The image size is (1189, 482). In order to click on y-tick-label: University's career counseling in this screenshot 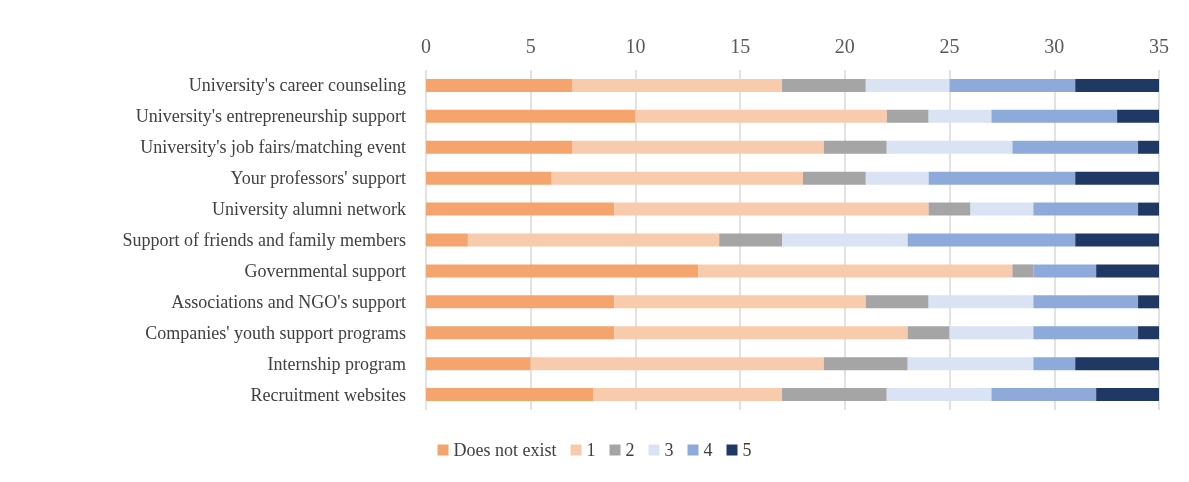, I will do `click(297, 85)`.